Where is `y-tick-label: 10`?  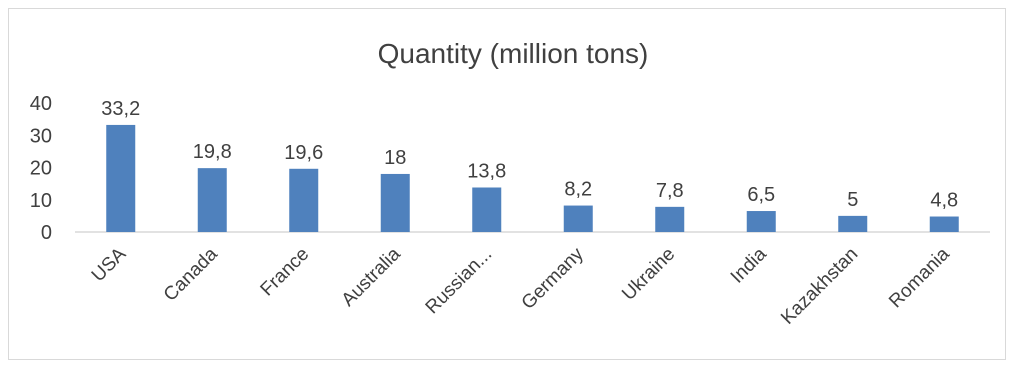
y-tick-label: 10 is located at coordinates (41, 201).